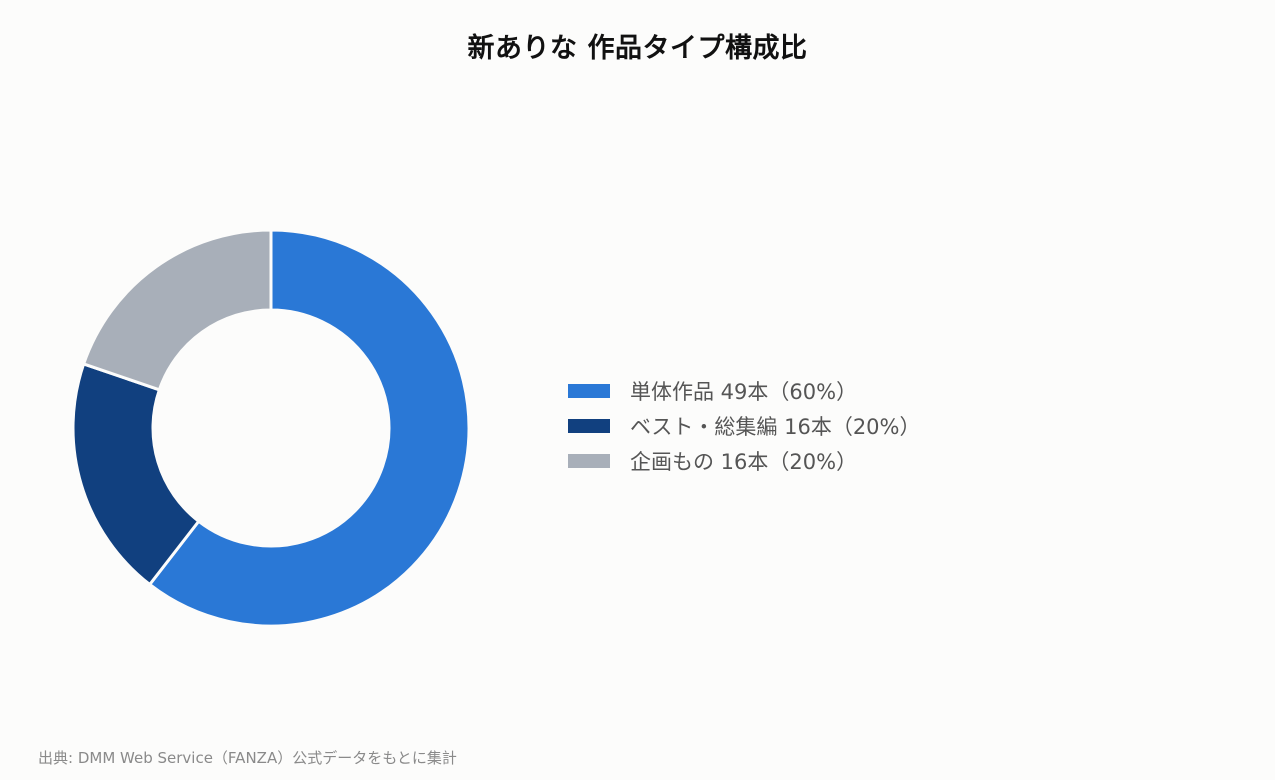  I want to click on legend-label: 企画もの 16本（20%）, so click(744, 461).